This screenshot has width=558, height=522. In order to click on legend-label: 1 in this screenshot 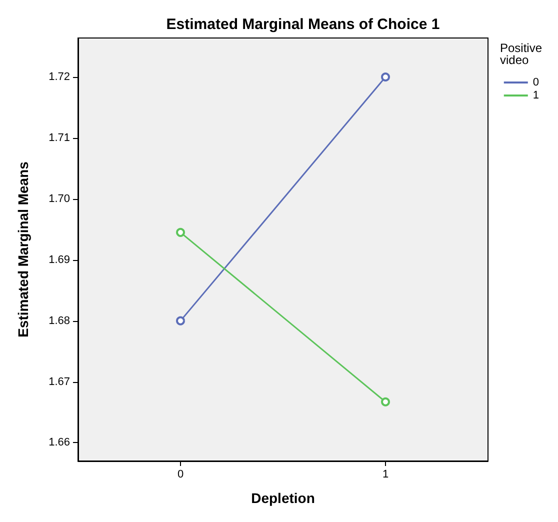, I will do `click(536, 96)`.